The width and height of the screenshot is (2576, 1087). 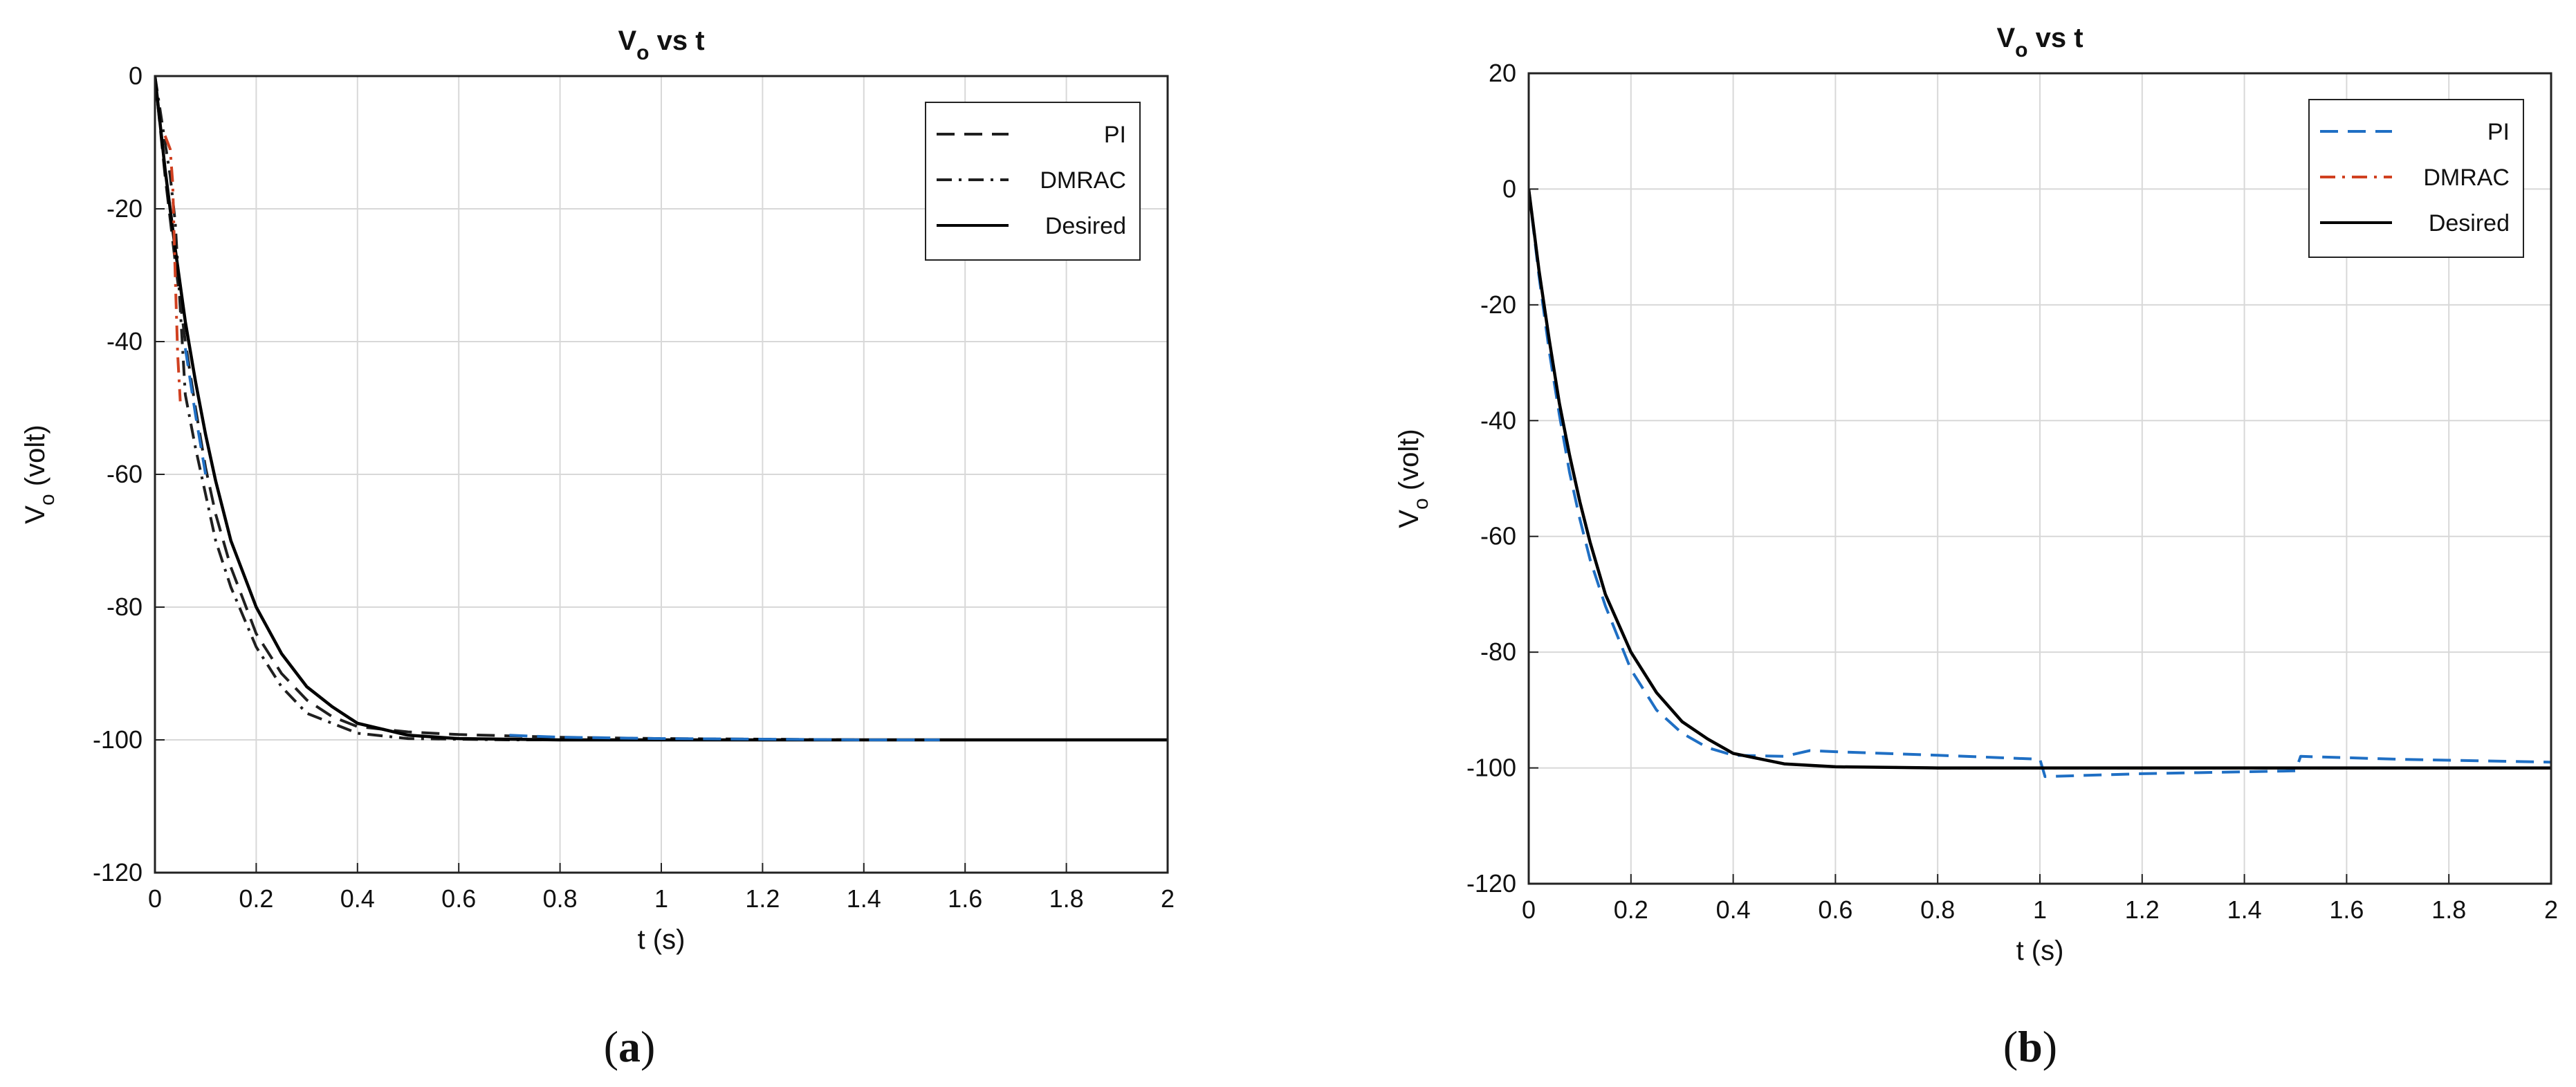 I want to click on y-tick-label: 20, so click(x=1502, y=73).